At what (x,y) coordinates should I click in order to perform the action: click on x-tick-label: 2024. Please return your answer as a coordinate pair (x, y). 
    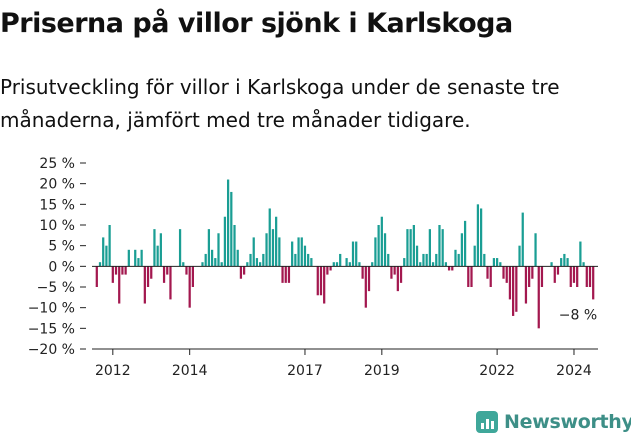
    Looking at the image, I should click on (574, 371).